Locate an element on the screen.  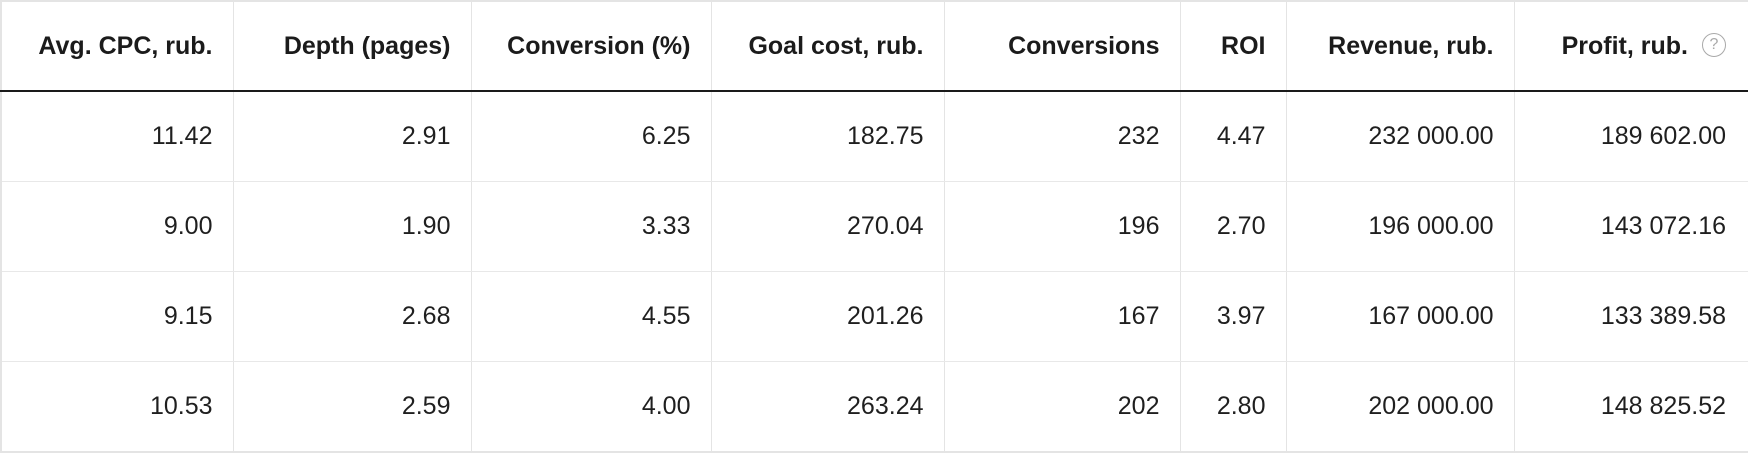
cell-roi: 2.70 is located at coordinates (1232, 226).